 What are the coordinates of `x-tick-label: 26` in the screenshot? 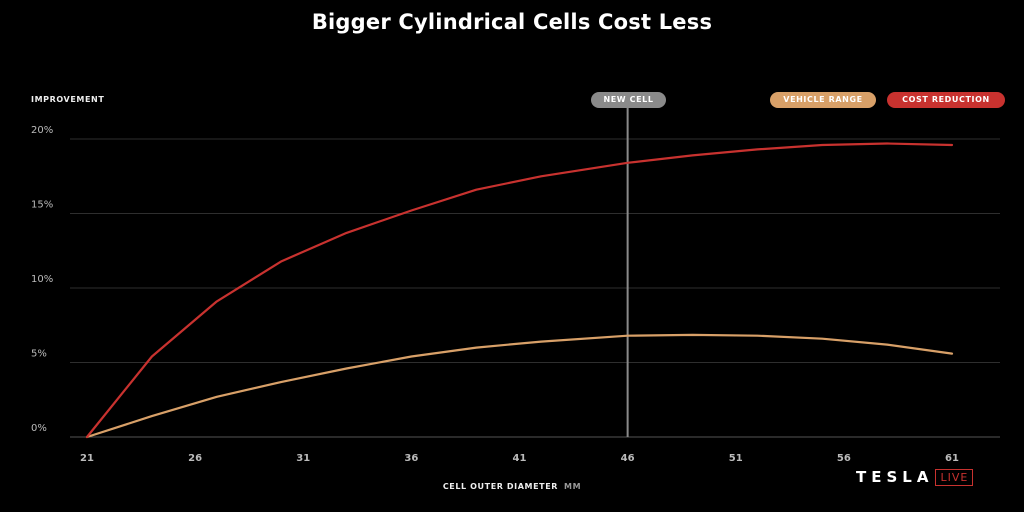 It's located at (195, 458).